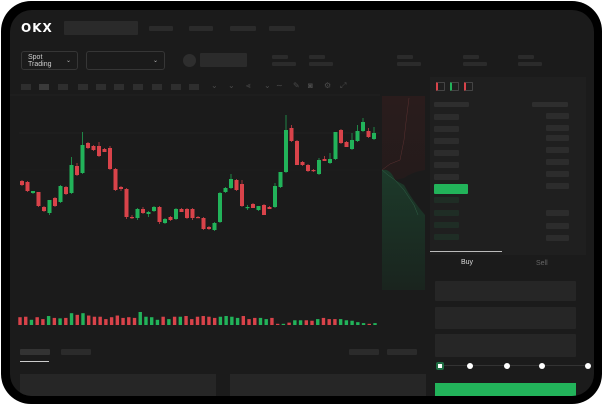 The height and width of the screenshot is (405, 603). I want to click on total-input, so click(505, 345).